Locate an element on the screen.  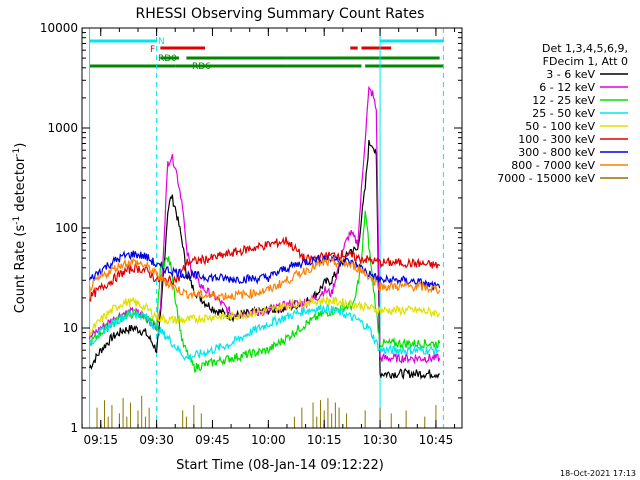
legend-entry-label: 300 - 800 keV is located at coordinates (556, 152).